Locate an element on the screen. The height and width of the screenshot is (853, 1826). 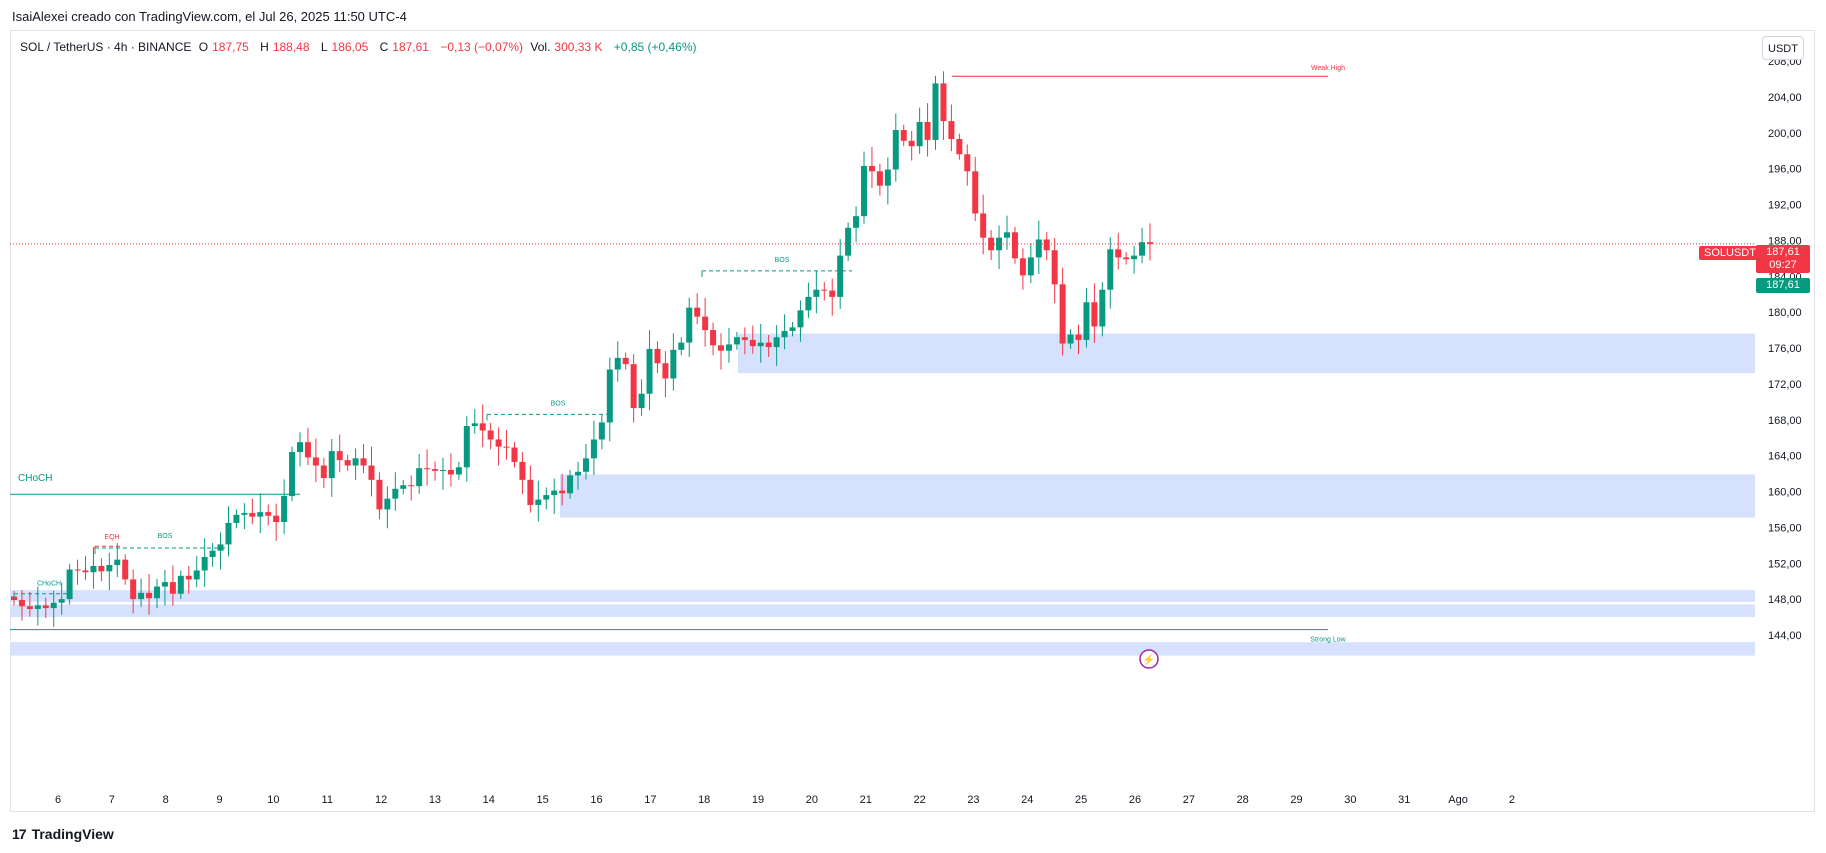
x-axis-tick-label: 17 is located at coordinates (650, 800).